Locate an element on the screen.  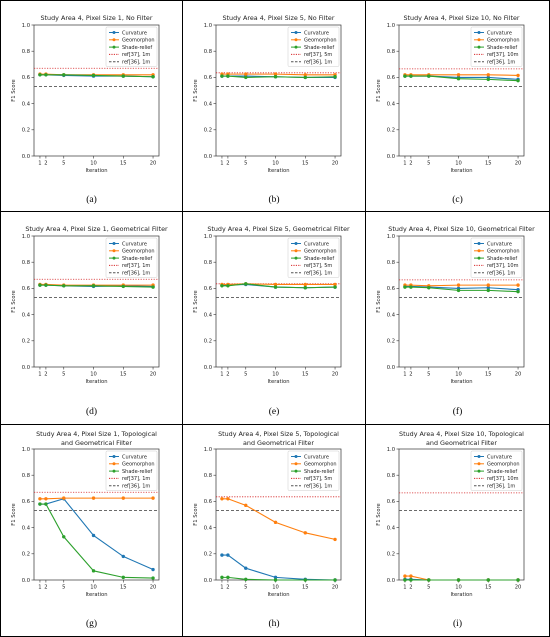
chart-title: Study Area 4, Pixel Size 1, No Filter is located at coordinates (97, 18).